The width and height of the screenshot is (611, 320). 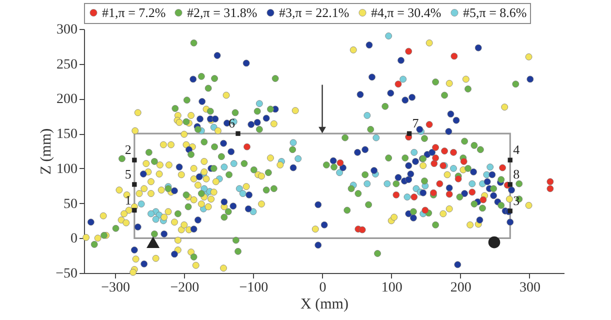 I want to click on y-tick-label: 300, so click(x=67, y=30).